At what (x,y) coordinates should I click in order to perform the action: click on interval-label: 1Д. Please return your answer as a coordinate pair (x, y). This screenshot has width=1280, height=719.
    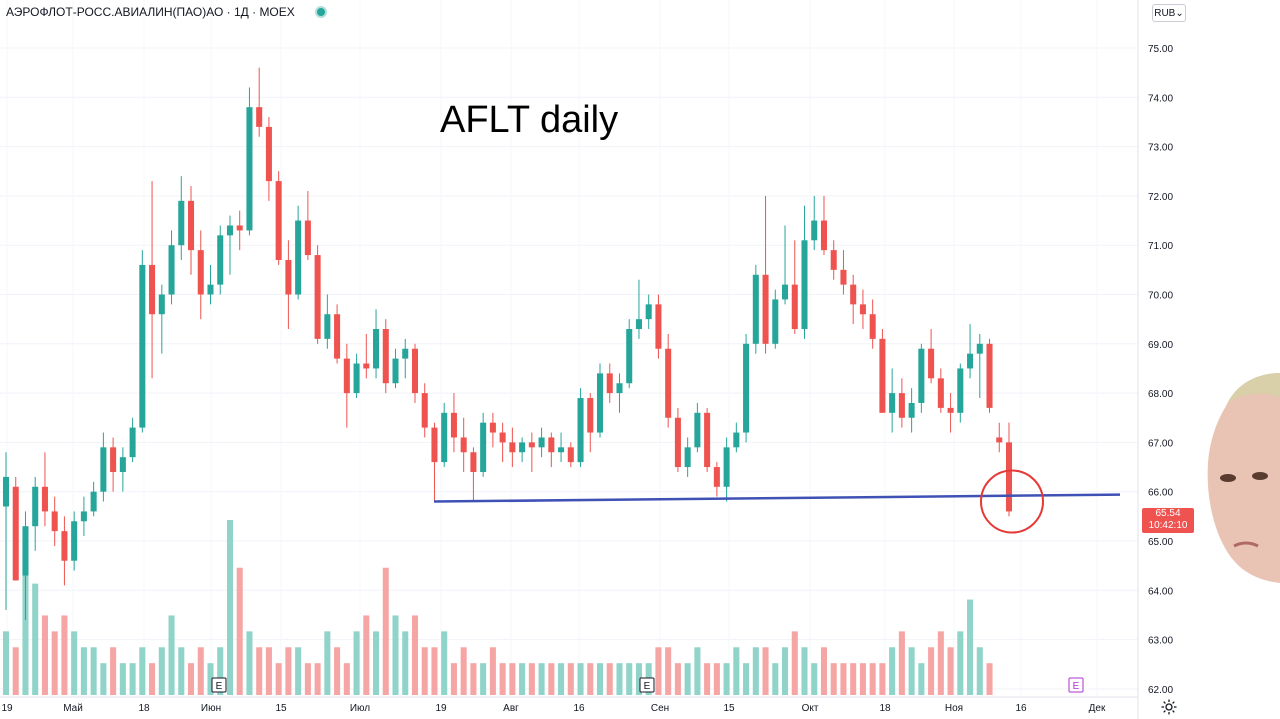
    Looking at the image, I should click on (241, 12).